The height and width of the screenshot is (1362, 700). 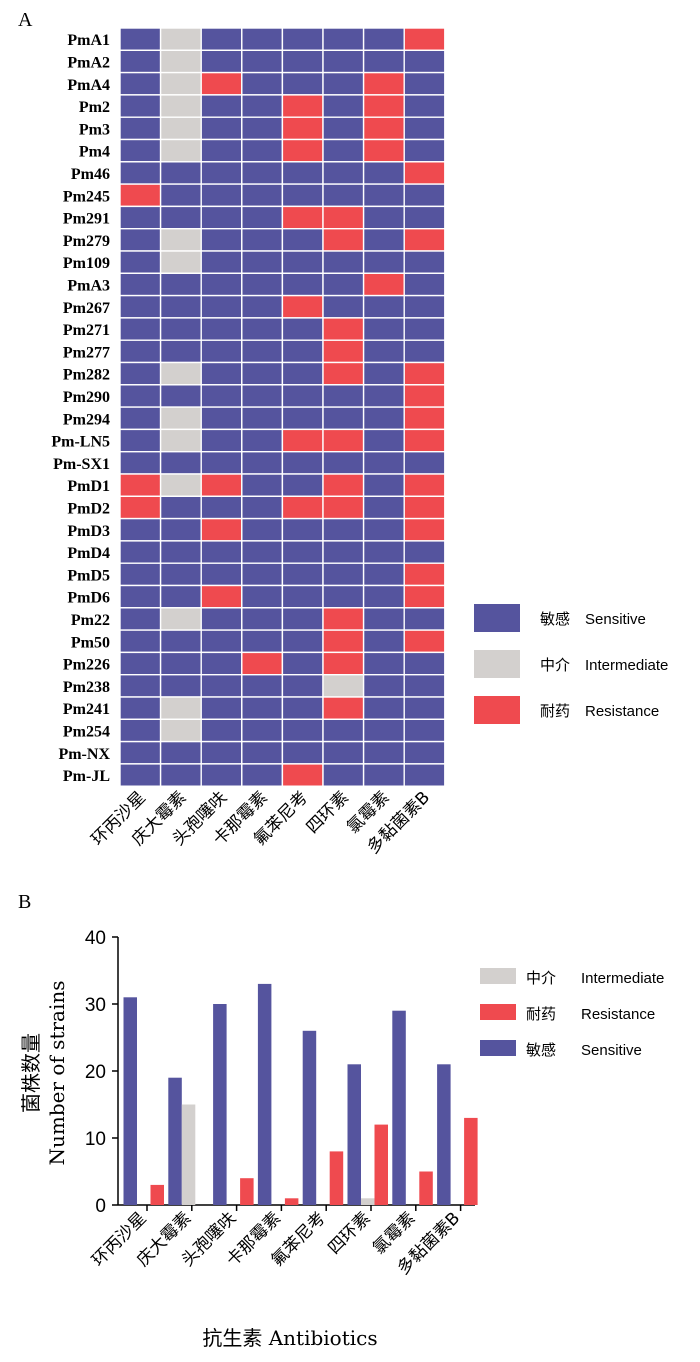 What do you see at coordinates (95, 1005) in the screenshot?
I see `y-tick-label: 30` at bounding box center [95, 1005].